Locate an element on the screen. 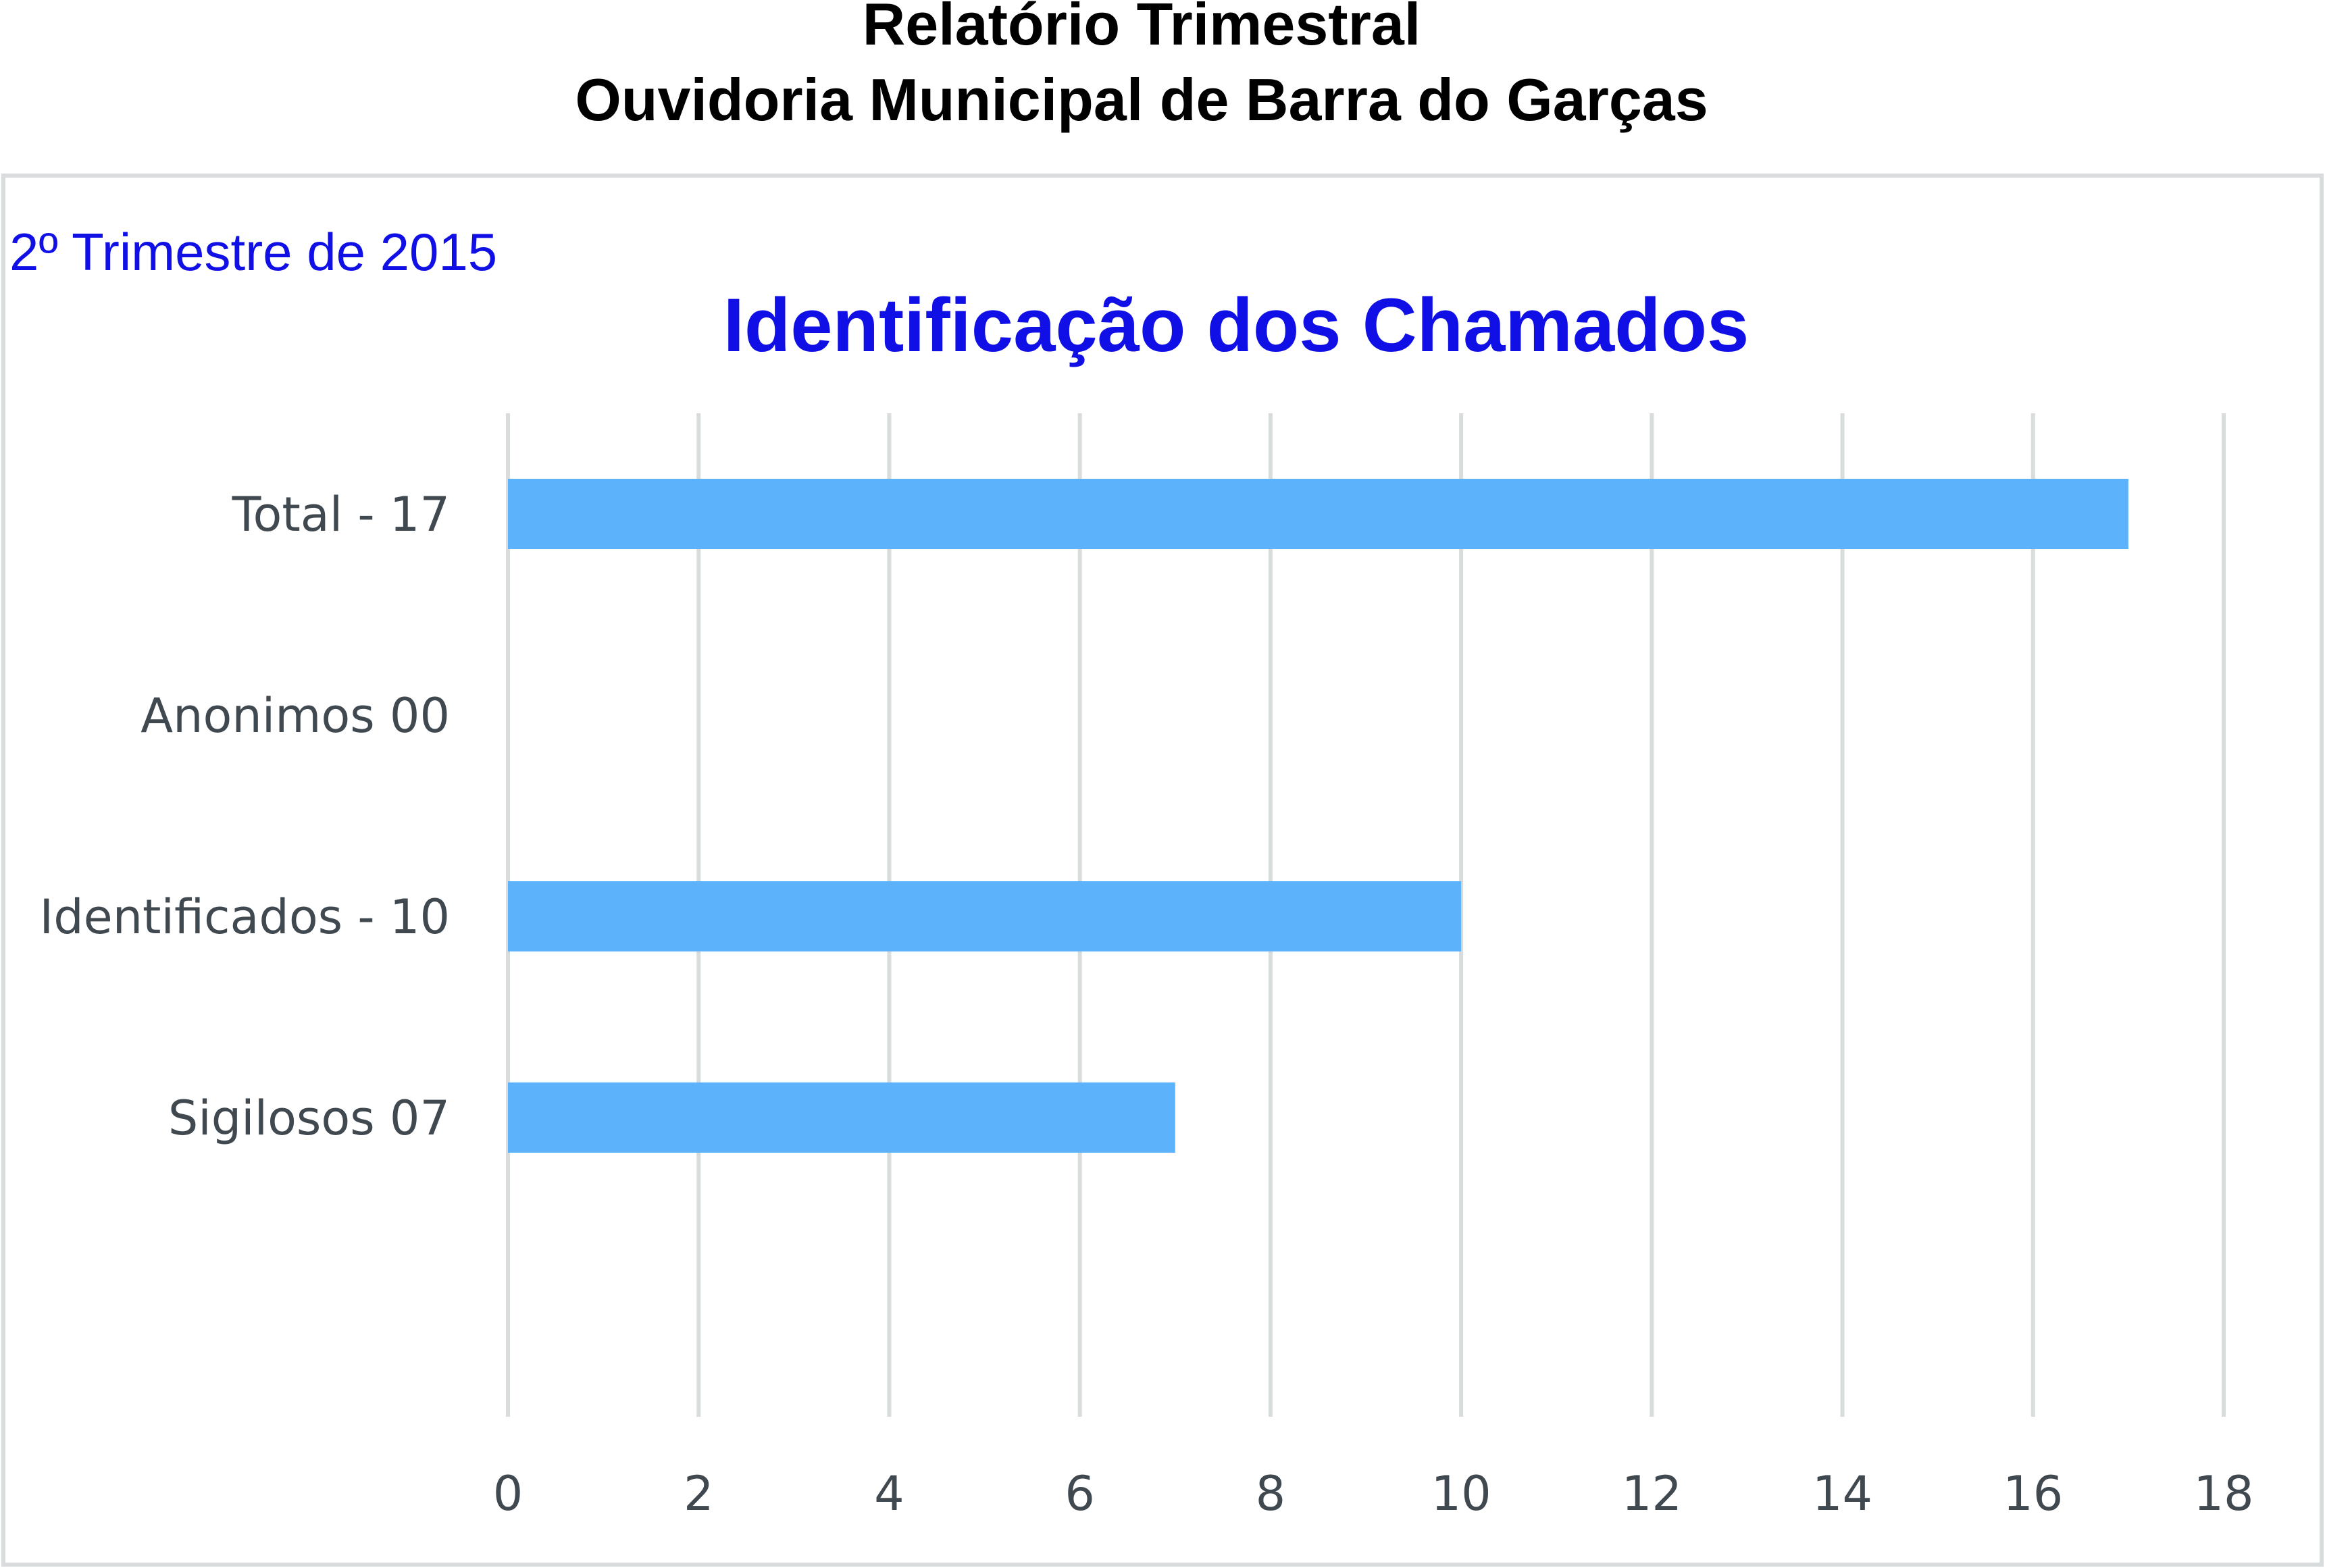 Image resolution: width=2325 pixels, height=1568 pixels. report-title: Relatório Trimestral is located at coordinates (1142, 28).